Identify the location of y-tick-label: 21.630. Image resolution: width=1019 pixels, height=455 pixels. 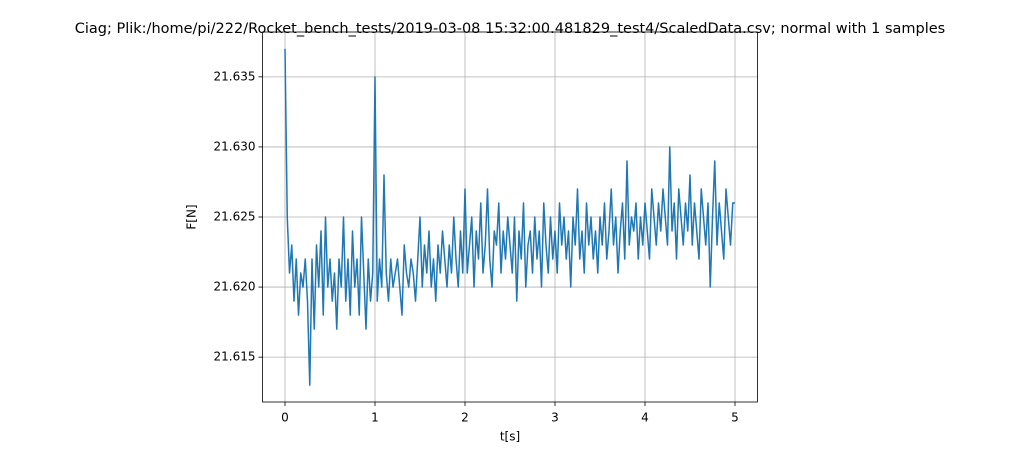
(235, 146).